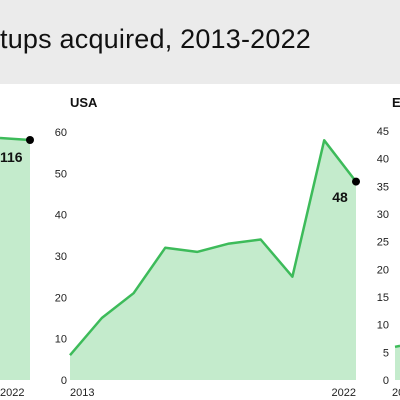 This screenshot has width=400, height=400. What do you see at coordinates (383, 270) in the screenshot?
I see `right-y-tick-20: 20` at bounding box center [383, 270].